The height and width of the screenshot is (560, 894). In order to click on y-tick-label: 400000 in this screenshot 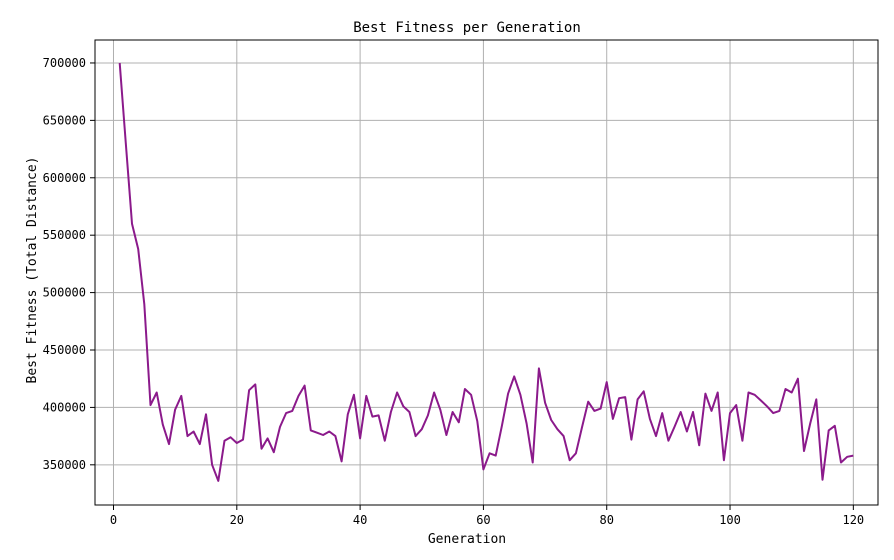, I will do `click(64, 407)`.